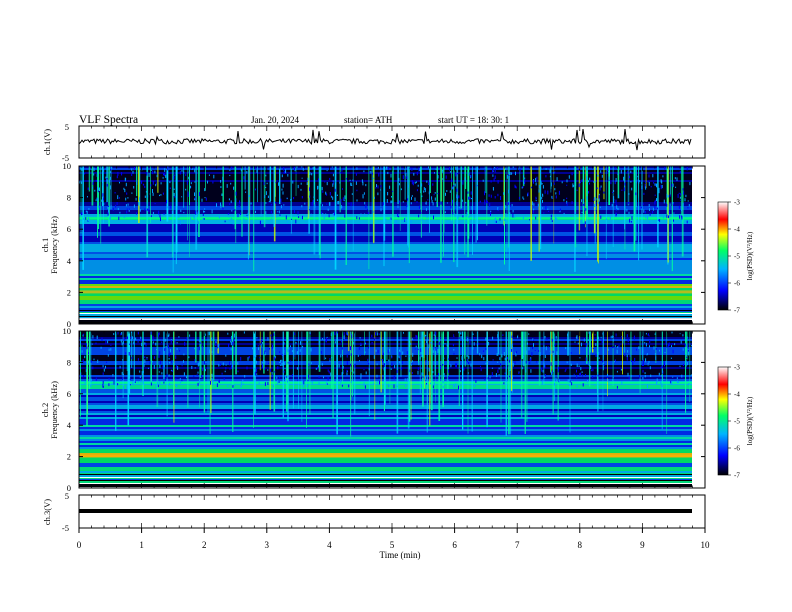 This screenshot has width=792, height=612. Describe the element at coordinates (392, 545) in the screenshot. I see `xtick-label: 5` at that location.